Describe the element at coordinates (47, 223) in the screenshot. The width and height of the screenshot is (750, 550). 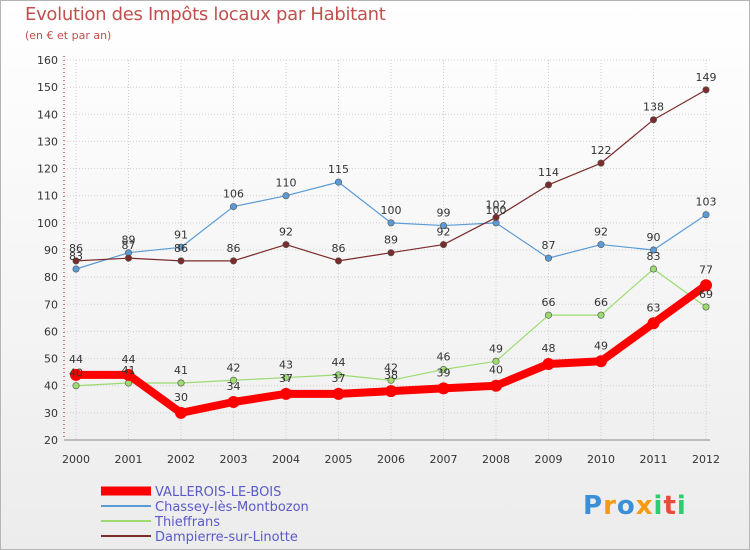
I see `y-tick-label: 100` at that location.